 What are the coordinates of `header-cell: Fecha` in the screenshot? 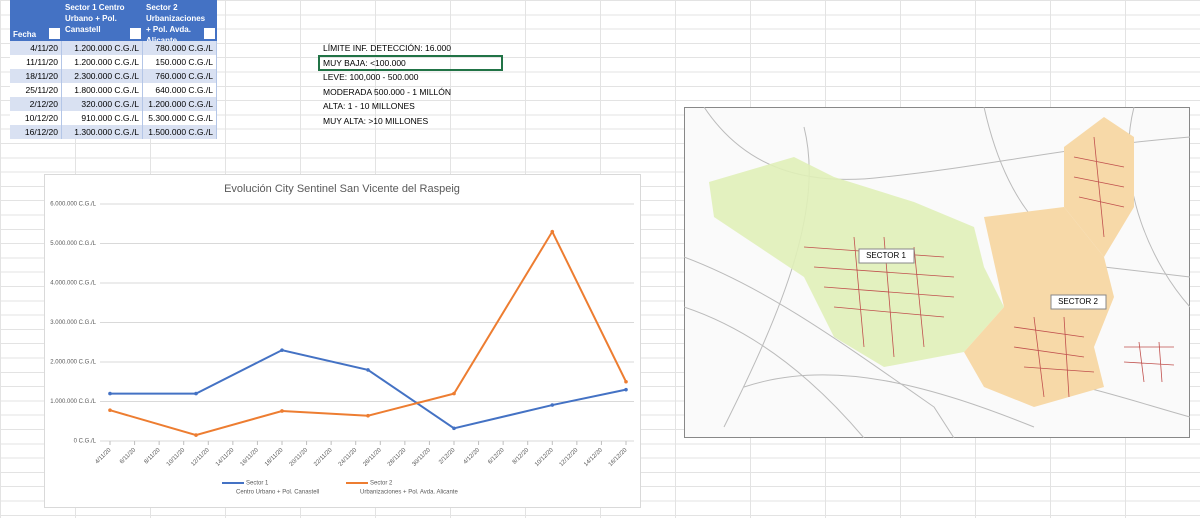 It's located at (36, 20).